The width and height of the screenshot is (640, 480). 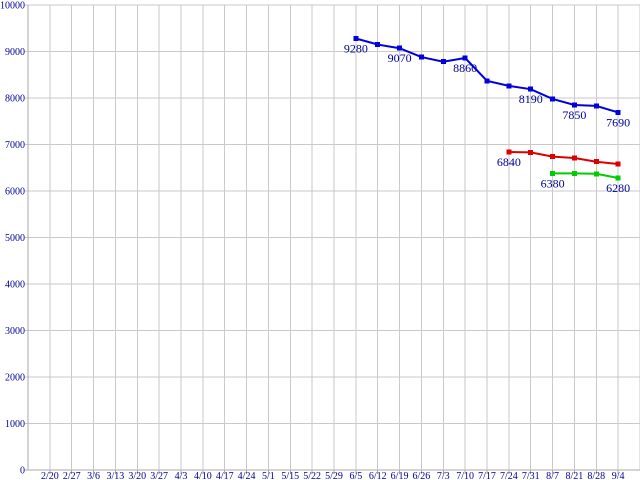 What do you see at coordinates (378, 475) in the screenshot?
I see `x-axis-tick-label: 6/12` at bounding box center [378, 475].